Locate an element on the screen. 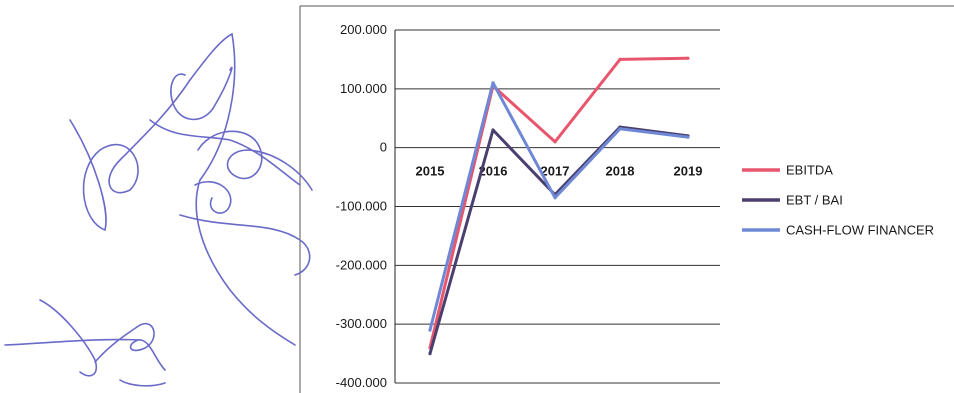 The height and width of the screenshot is (393, 954). y-tick-label: -200.000 is located at coordinates (361, 264).